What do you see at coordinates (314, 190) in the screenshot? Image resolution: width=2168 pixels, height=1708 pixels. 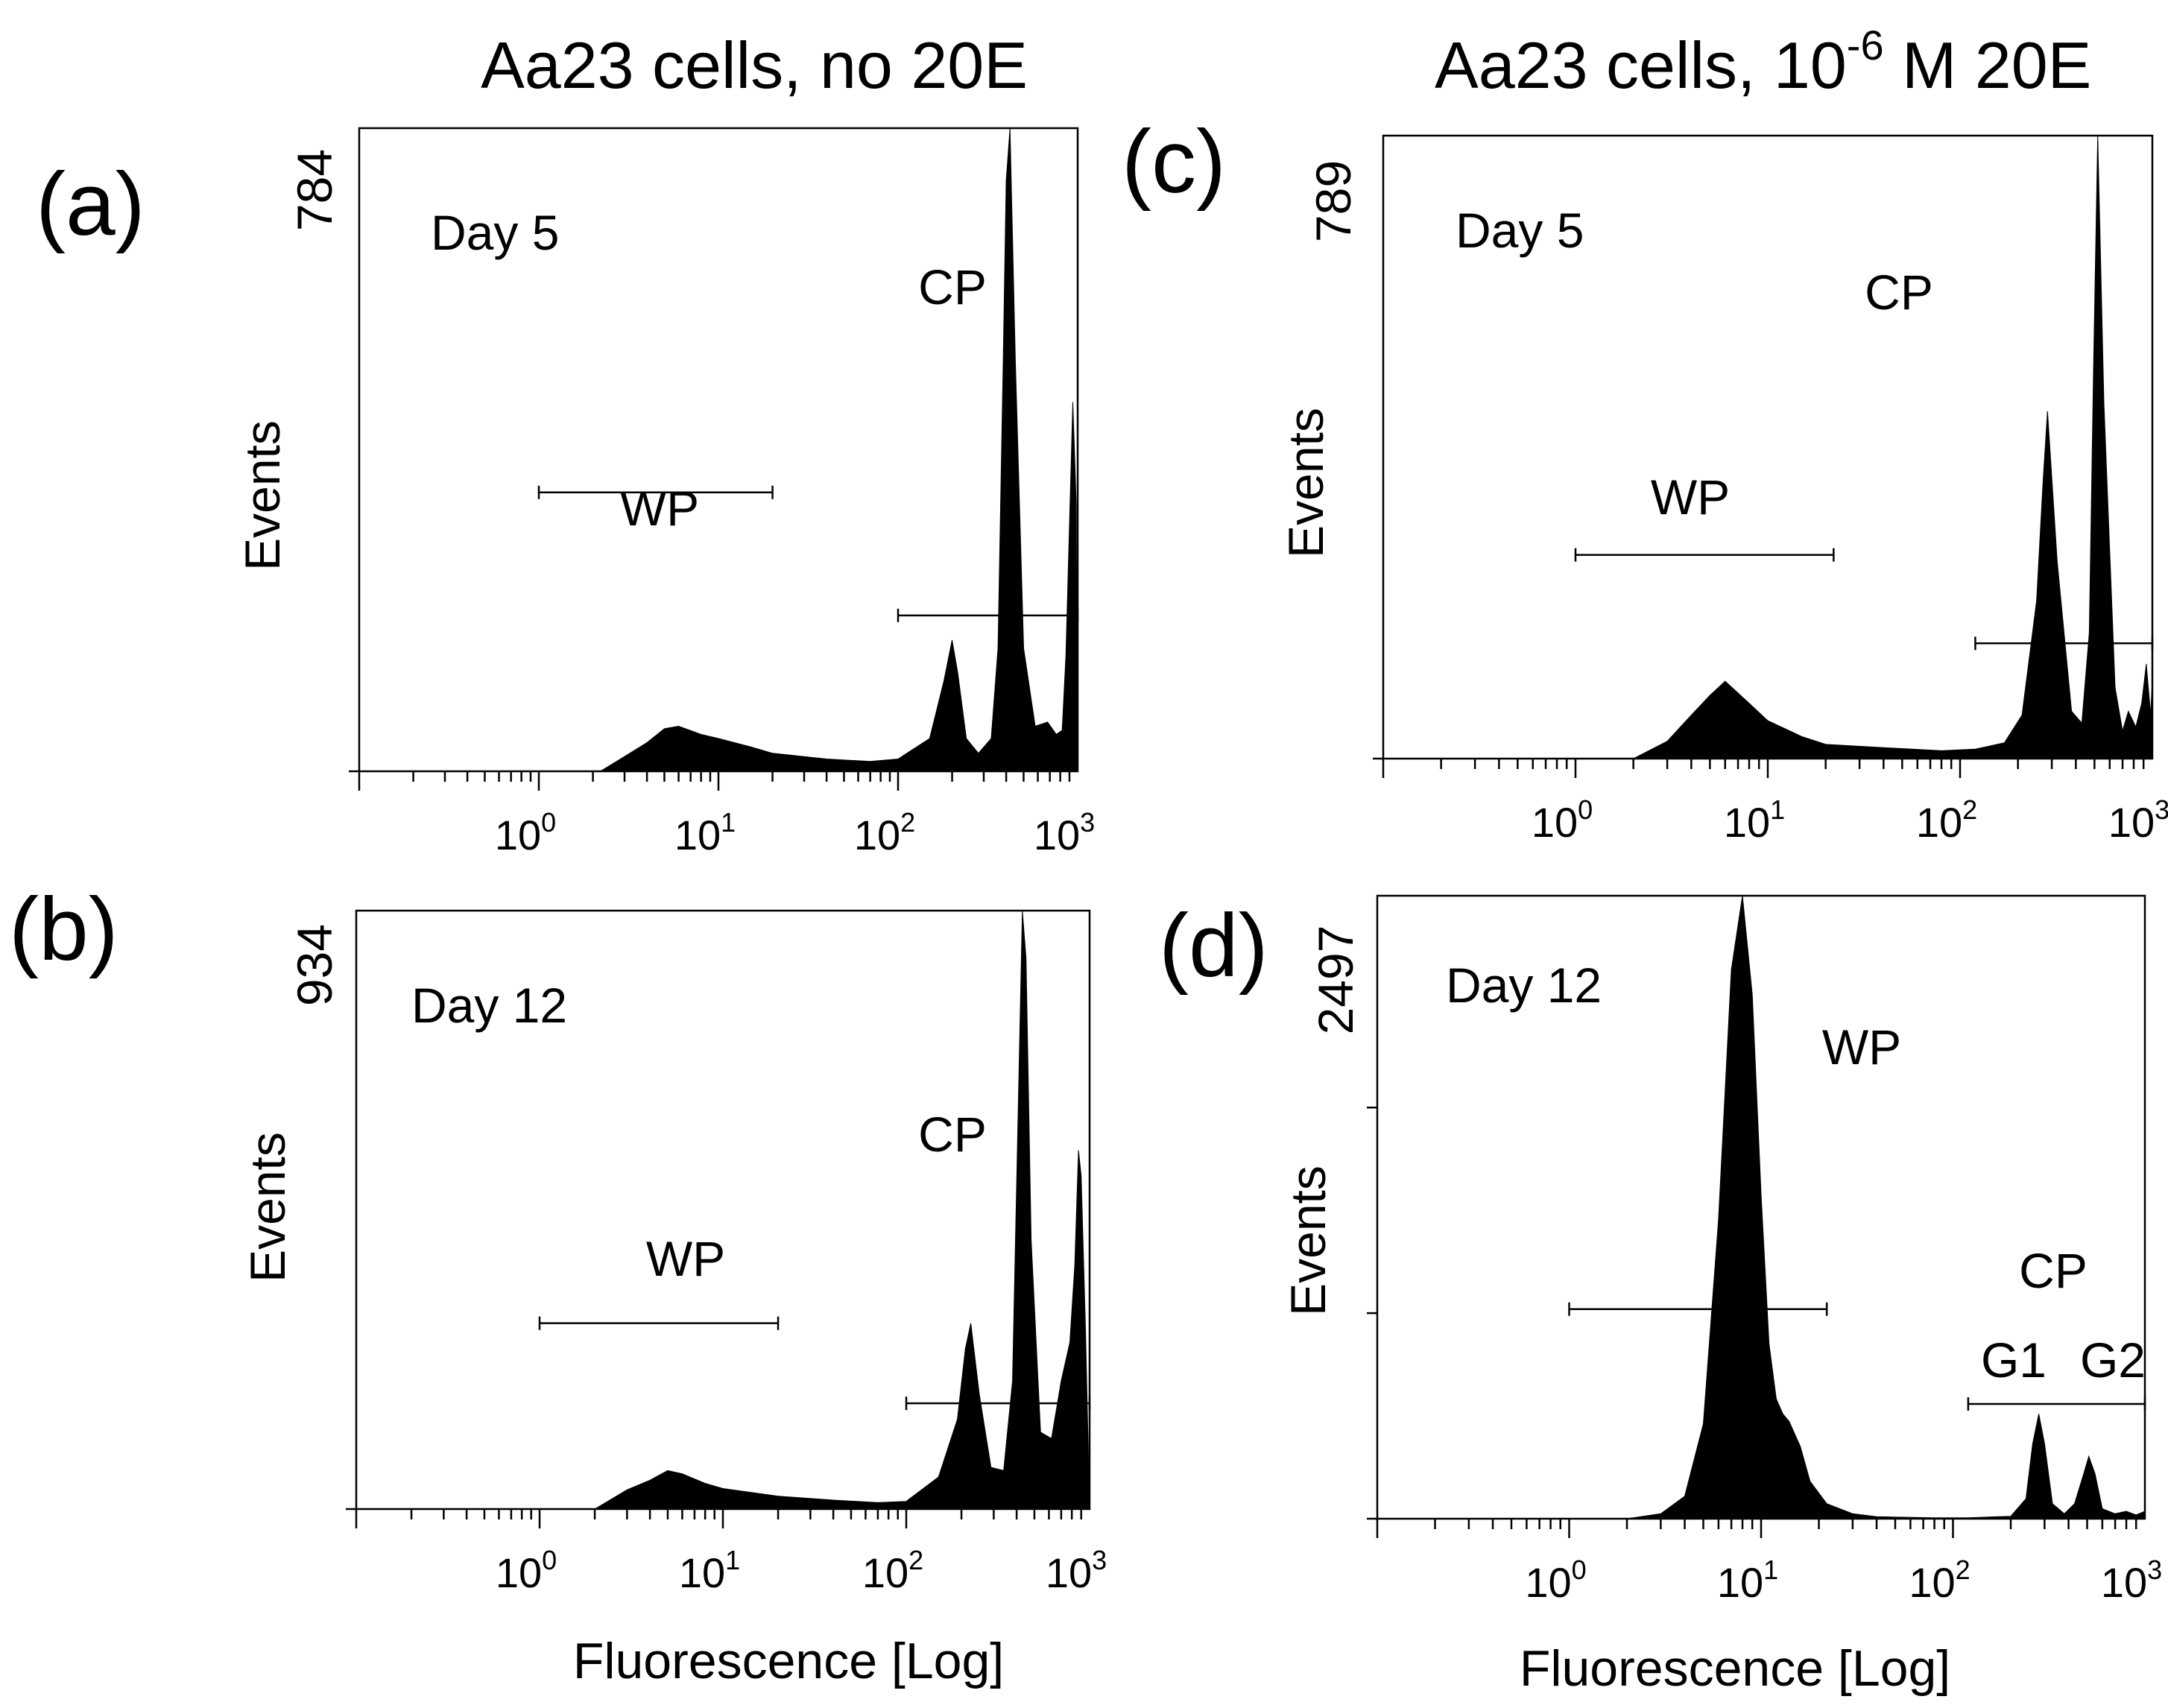 I see `y-max-label: 784` at bounding box center [314, 190].